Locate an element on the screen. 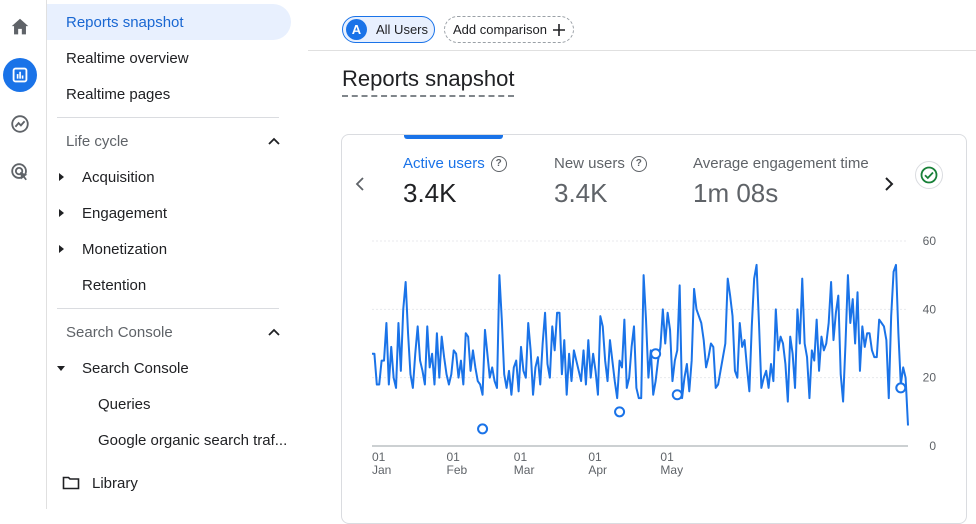 The width and height of the screenshot is (976, 524). nav-engagement-label: Engagement is located at coordinates (125, 213).